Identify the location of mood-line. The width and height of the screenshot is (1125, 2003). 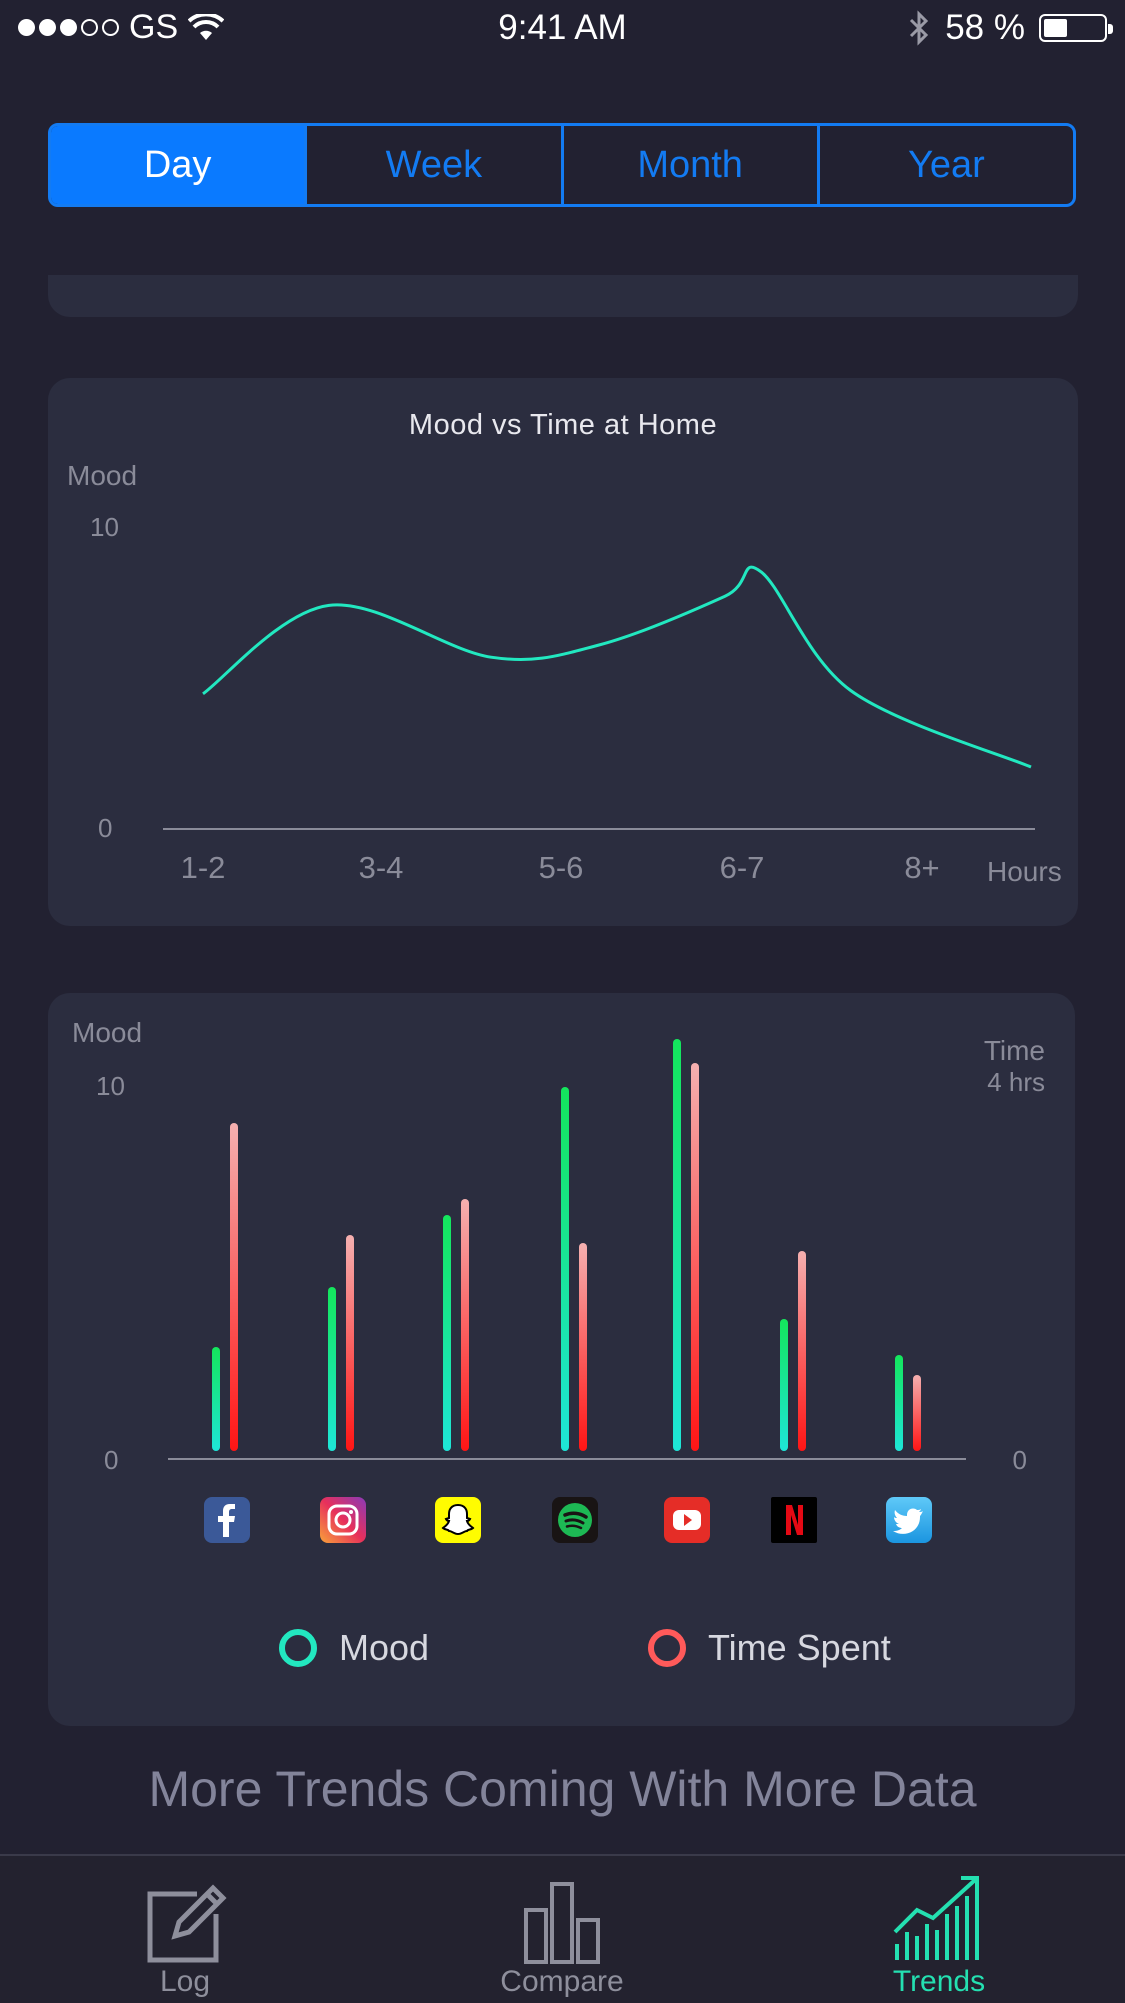
(617, 667).